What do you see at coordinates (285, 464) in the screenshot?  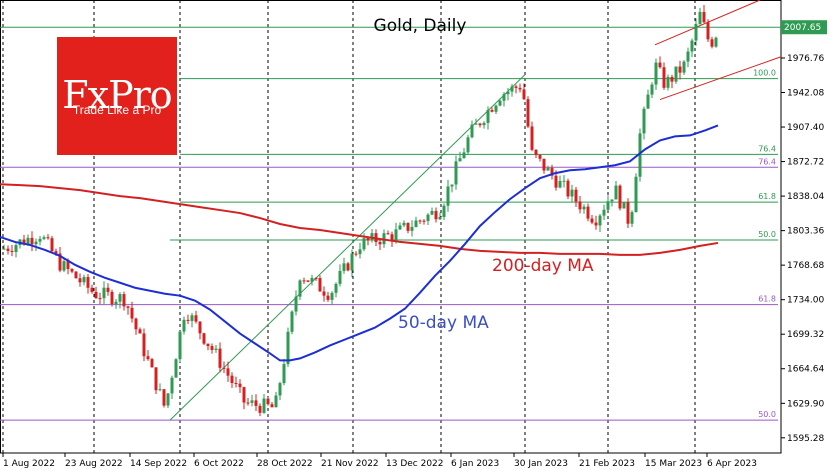 I see `x-tick-label: 28 Oct 2022` at bounding box center [285, 464].